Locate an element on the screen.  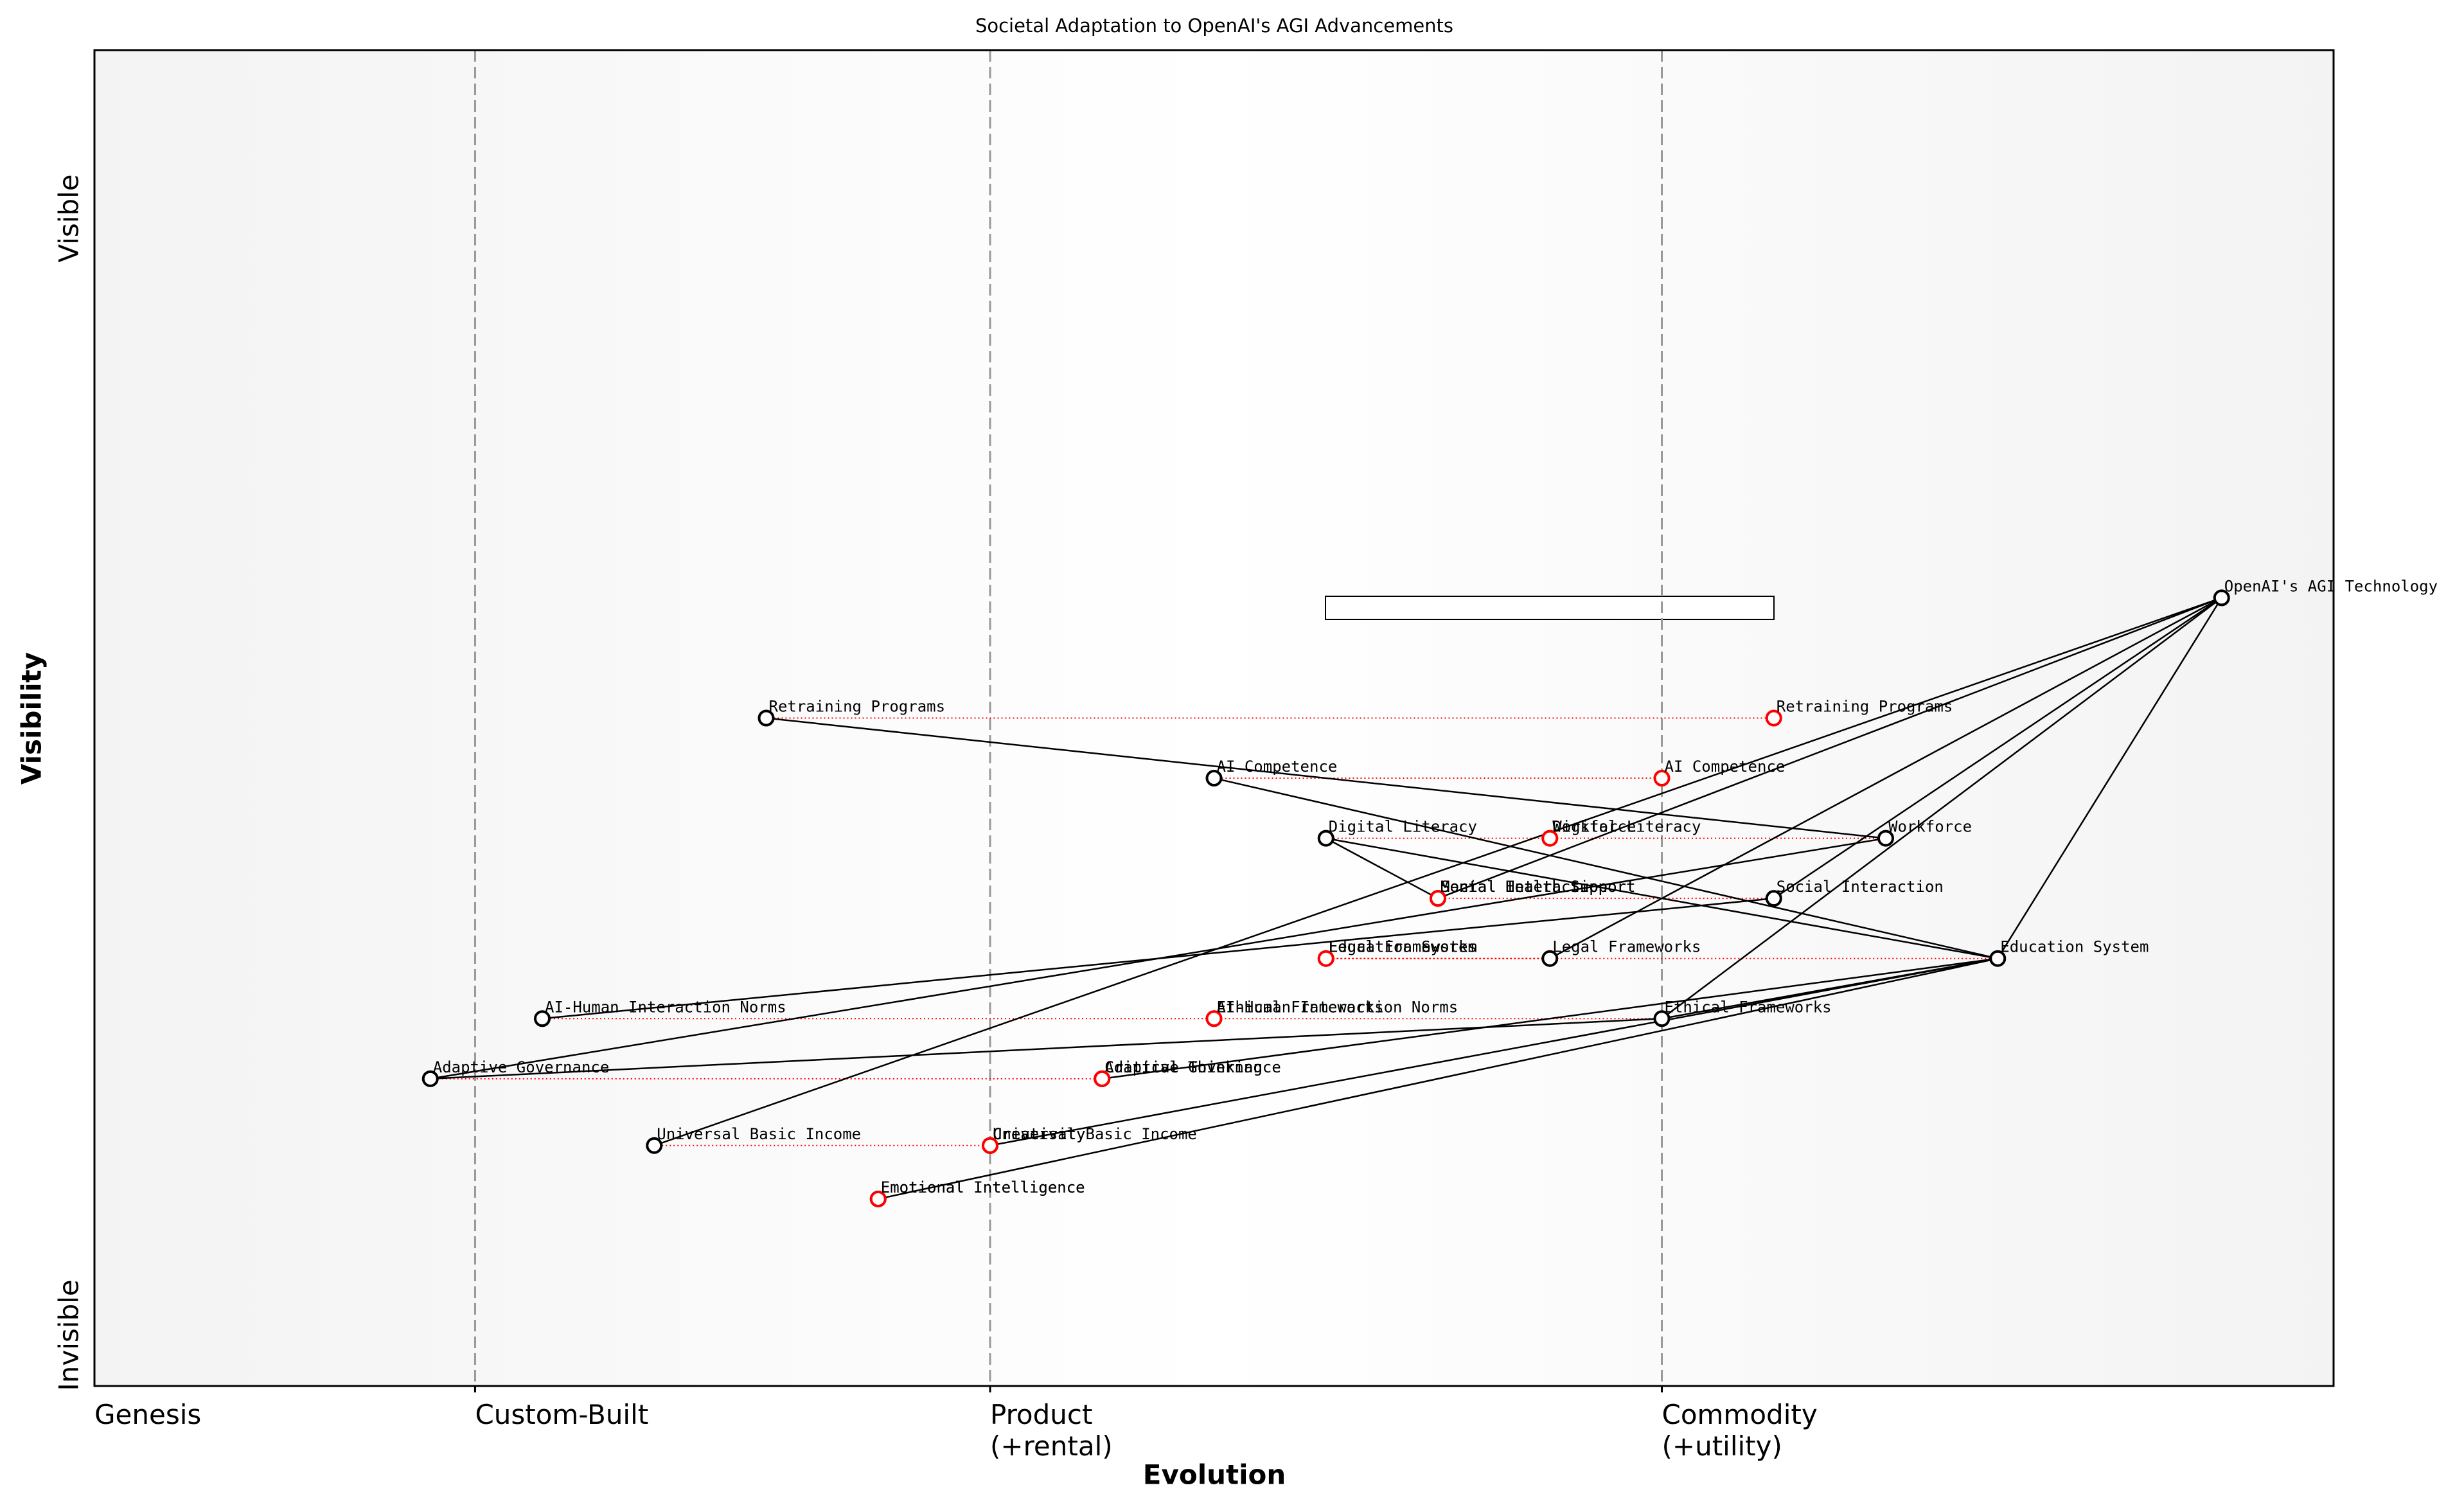
component-label: Emotional Intelligence is located at coordinates (983, 1187).